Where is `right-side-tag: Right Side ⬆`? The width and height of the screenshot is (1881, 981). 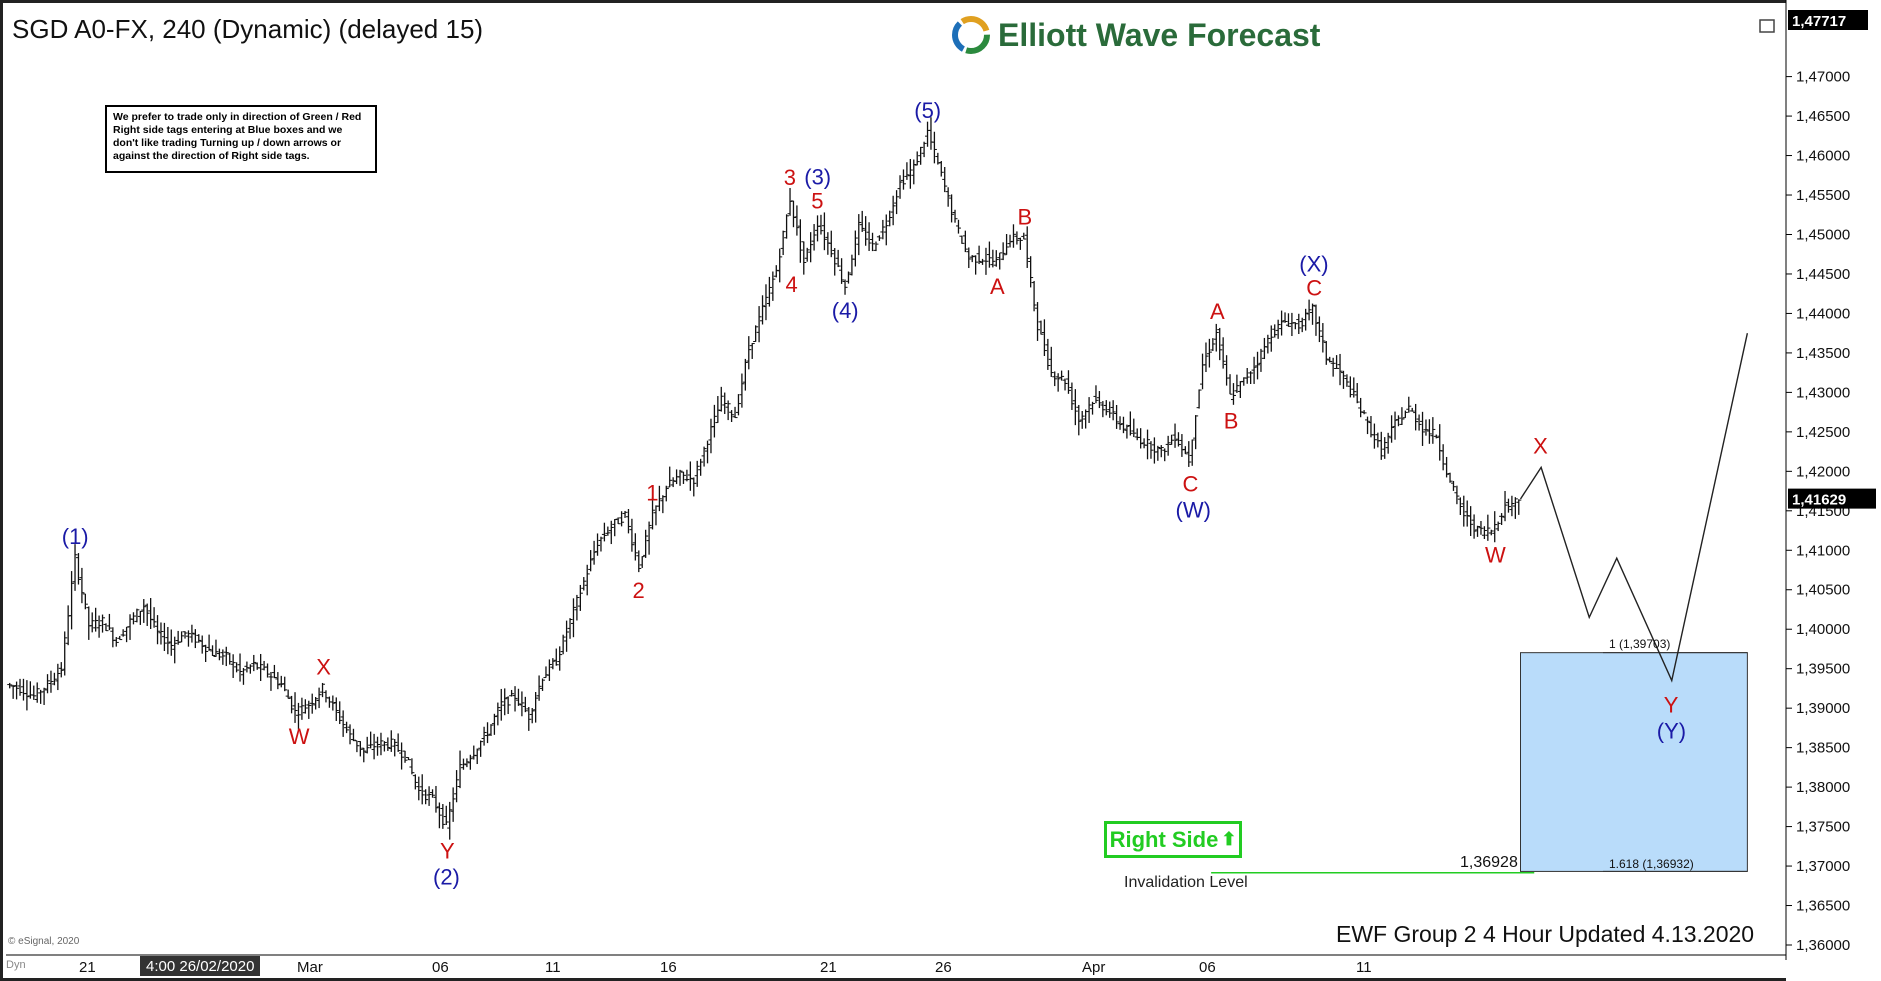
right-side-tag: Right Side ⬆ is located at coordinates (1173, 839).